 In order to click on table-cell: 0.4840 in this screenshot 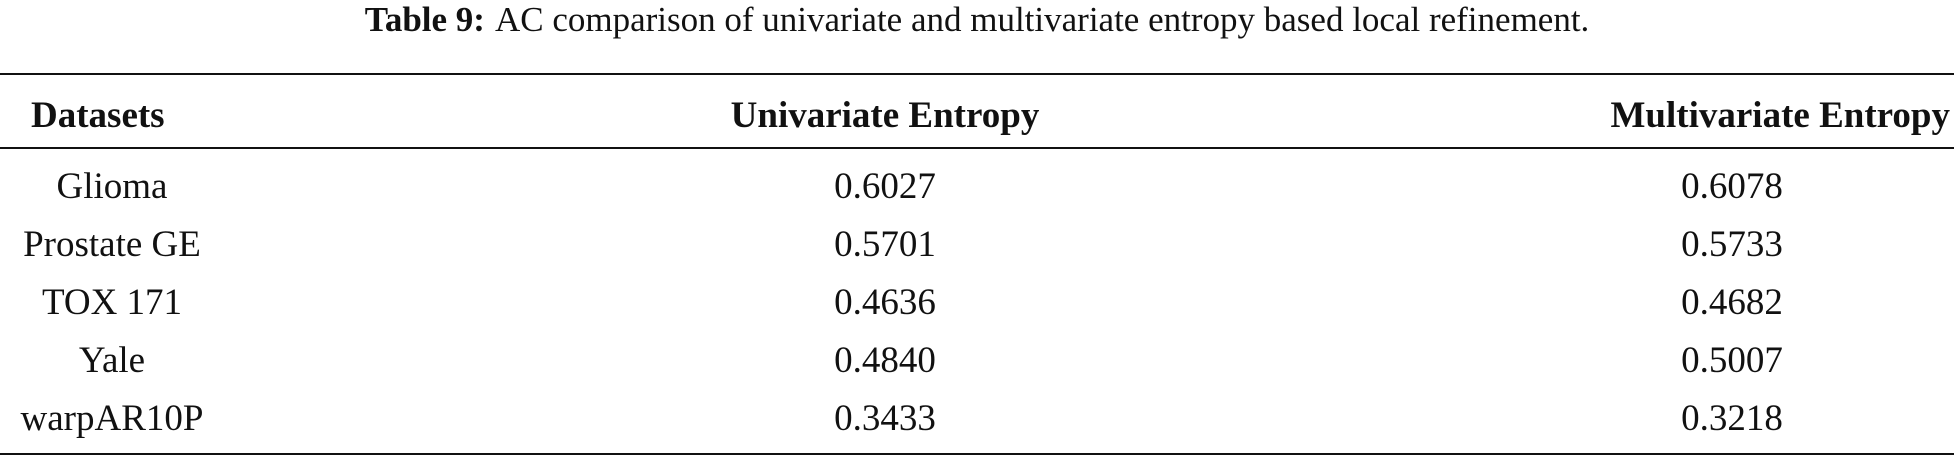, I will do `click(885, 360)`.